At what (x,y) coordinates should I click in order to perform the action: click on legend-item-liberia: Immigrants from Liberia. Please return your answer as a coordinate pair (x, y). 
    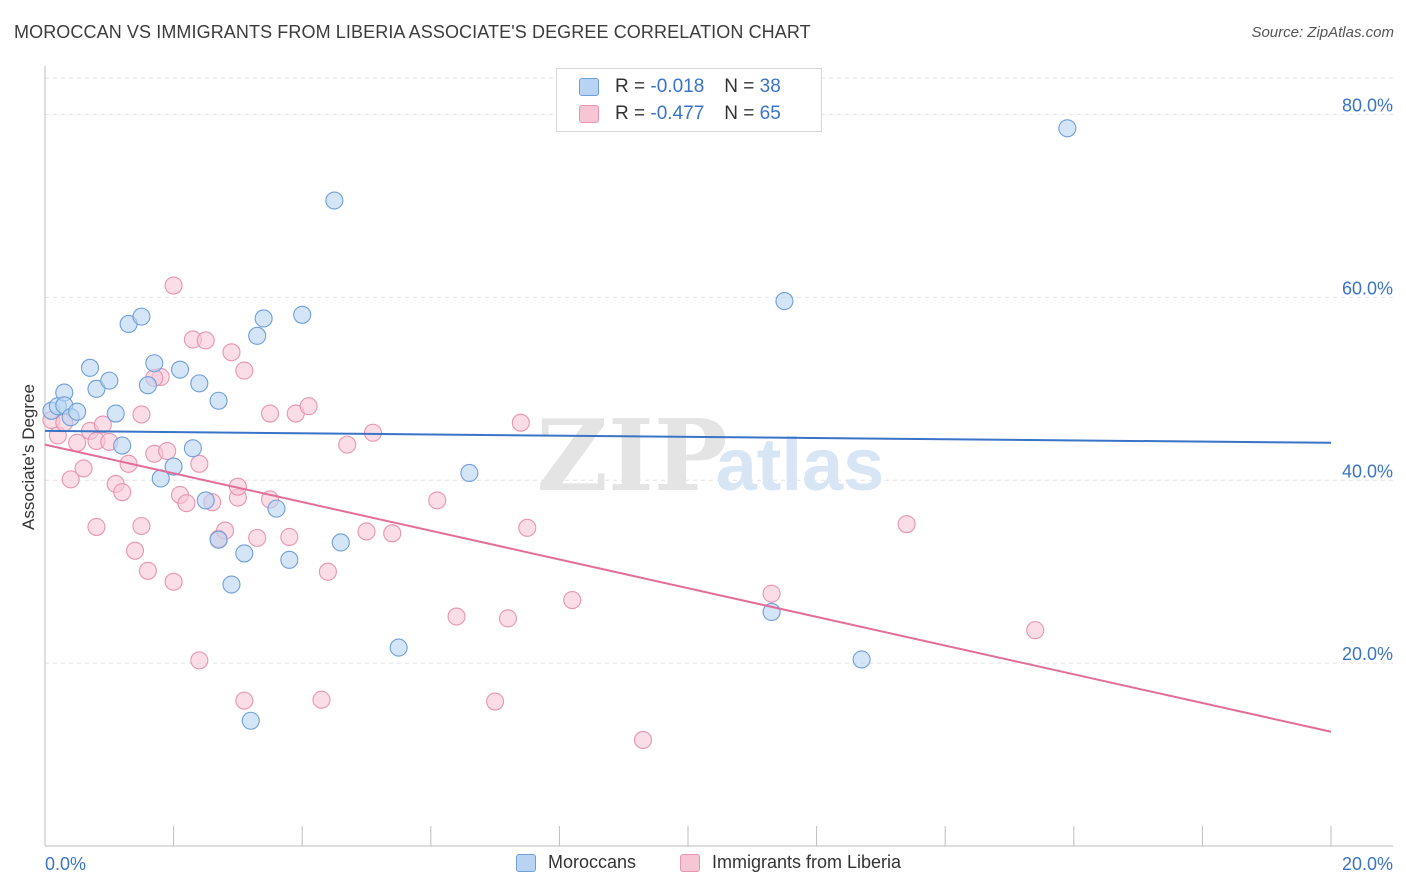
    Looking at the image, I should click on (790, 862).